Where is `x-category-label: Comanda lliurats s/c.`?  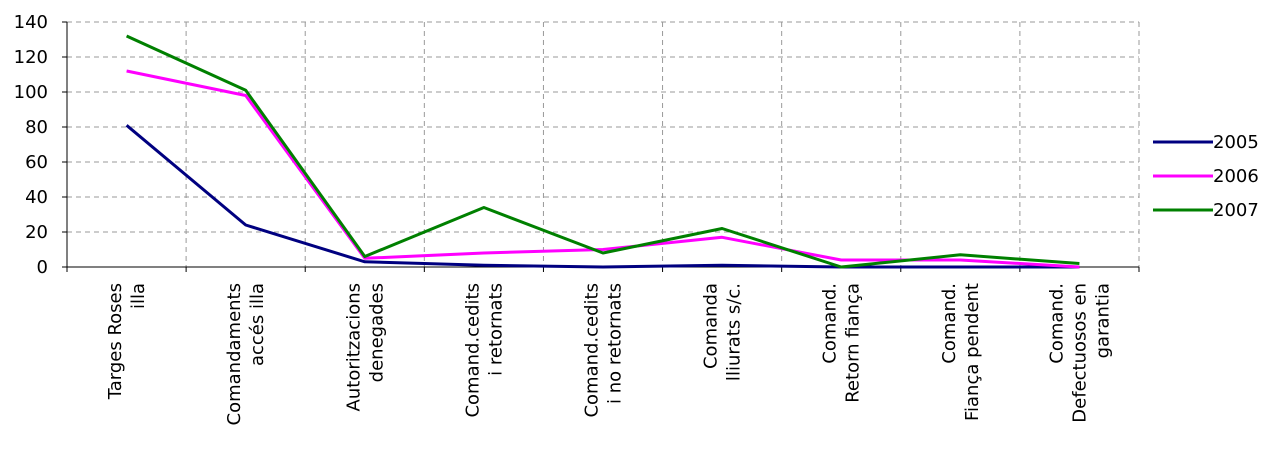
x-category-label: Comanda lliurats s/c. is located at coordinates (723, 332).